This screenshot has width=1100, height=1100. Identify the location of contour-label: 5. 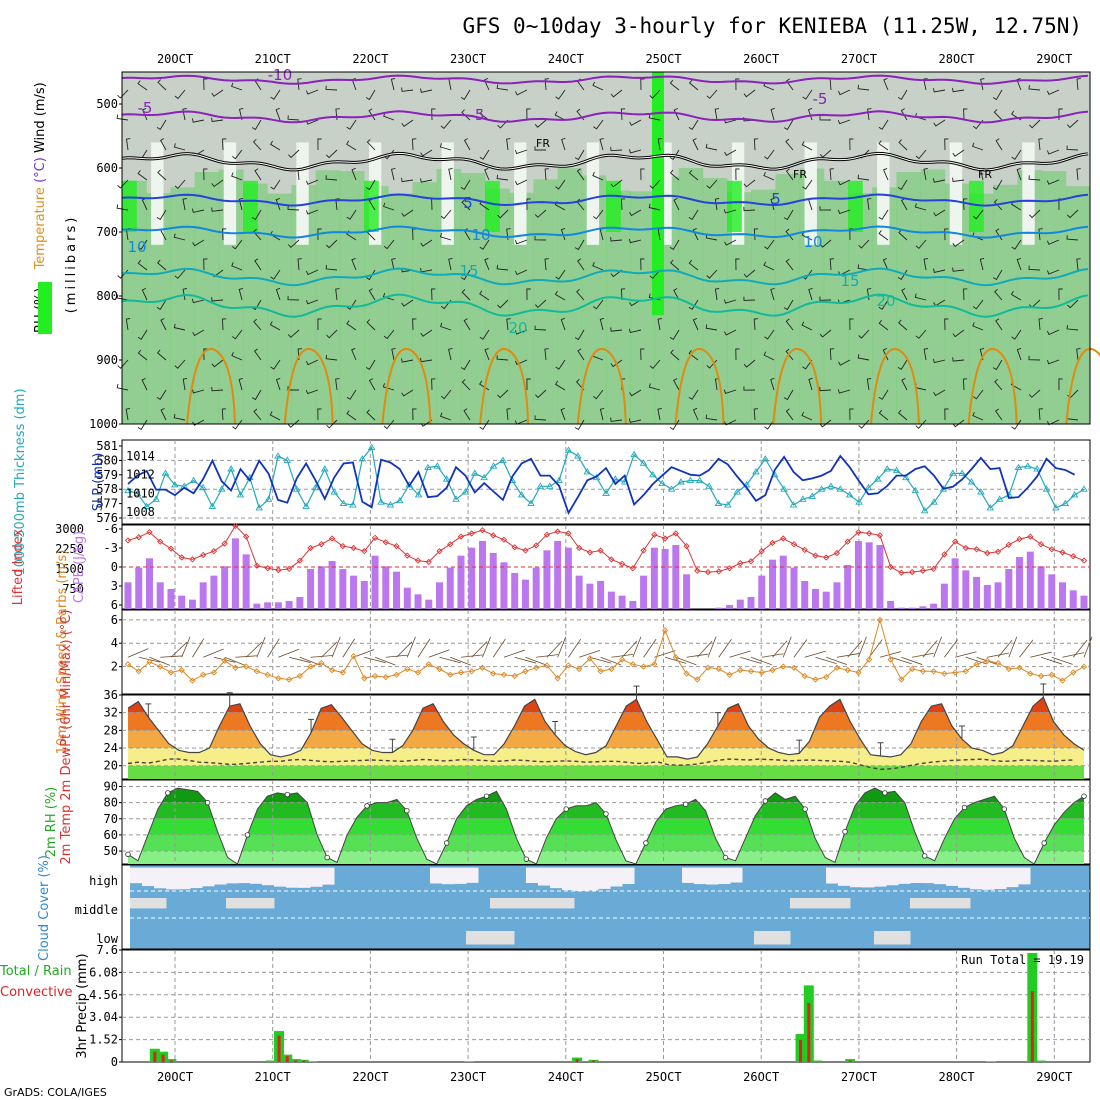
(776, 199).